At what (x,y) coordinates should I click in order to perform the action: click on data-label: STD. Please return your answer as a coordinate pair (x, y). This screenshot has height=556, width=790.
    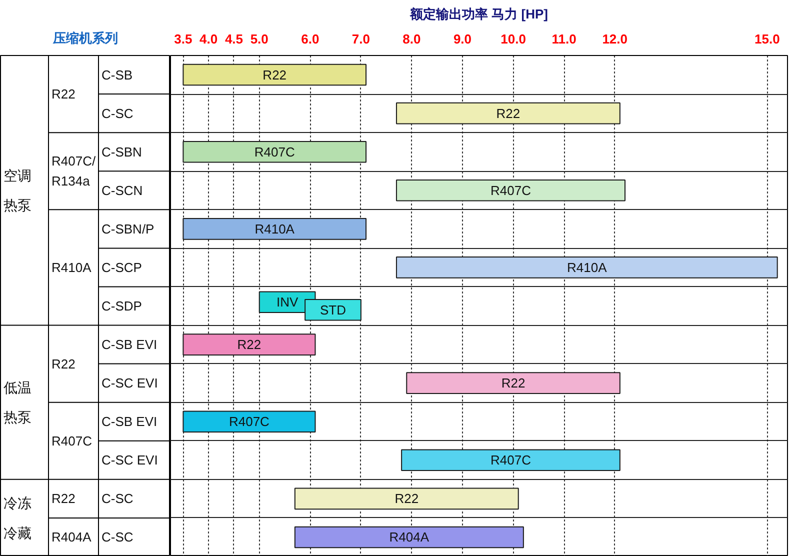
    Looking at the image, I should click on (333, 310).